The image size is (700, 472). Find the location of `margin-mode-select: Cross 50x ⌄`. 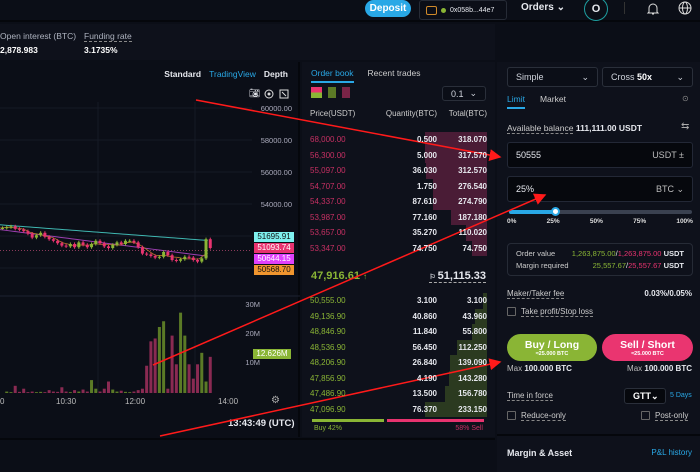

margin-mode-select: Cross 50x ⌄ is located at coordinates (647, 77).